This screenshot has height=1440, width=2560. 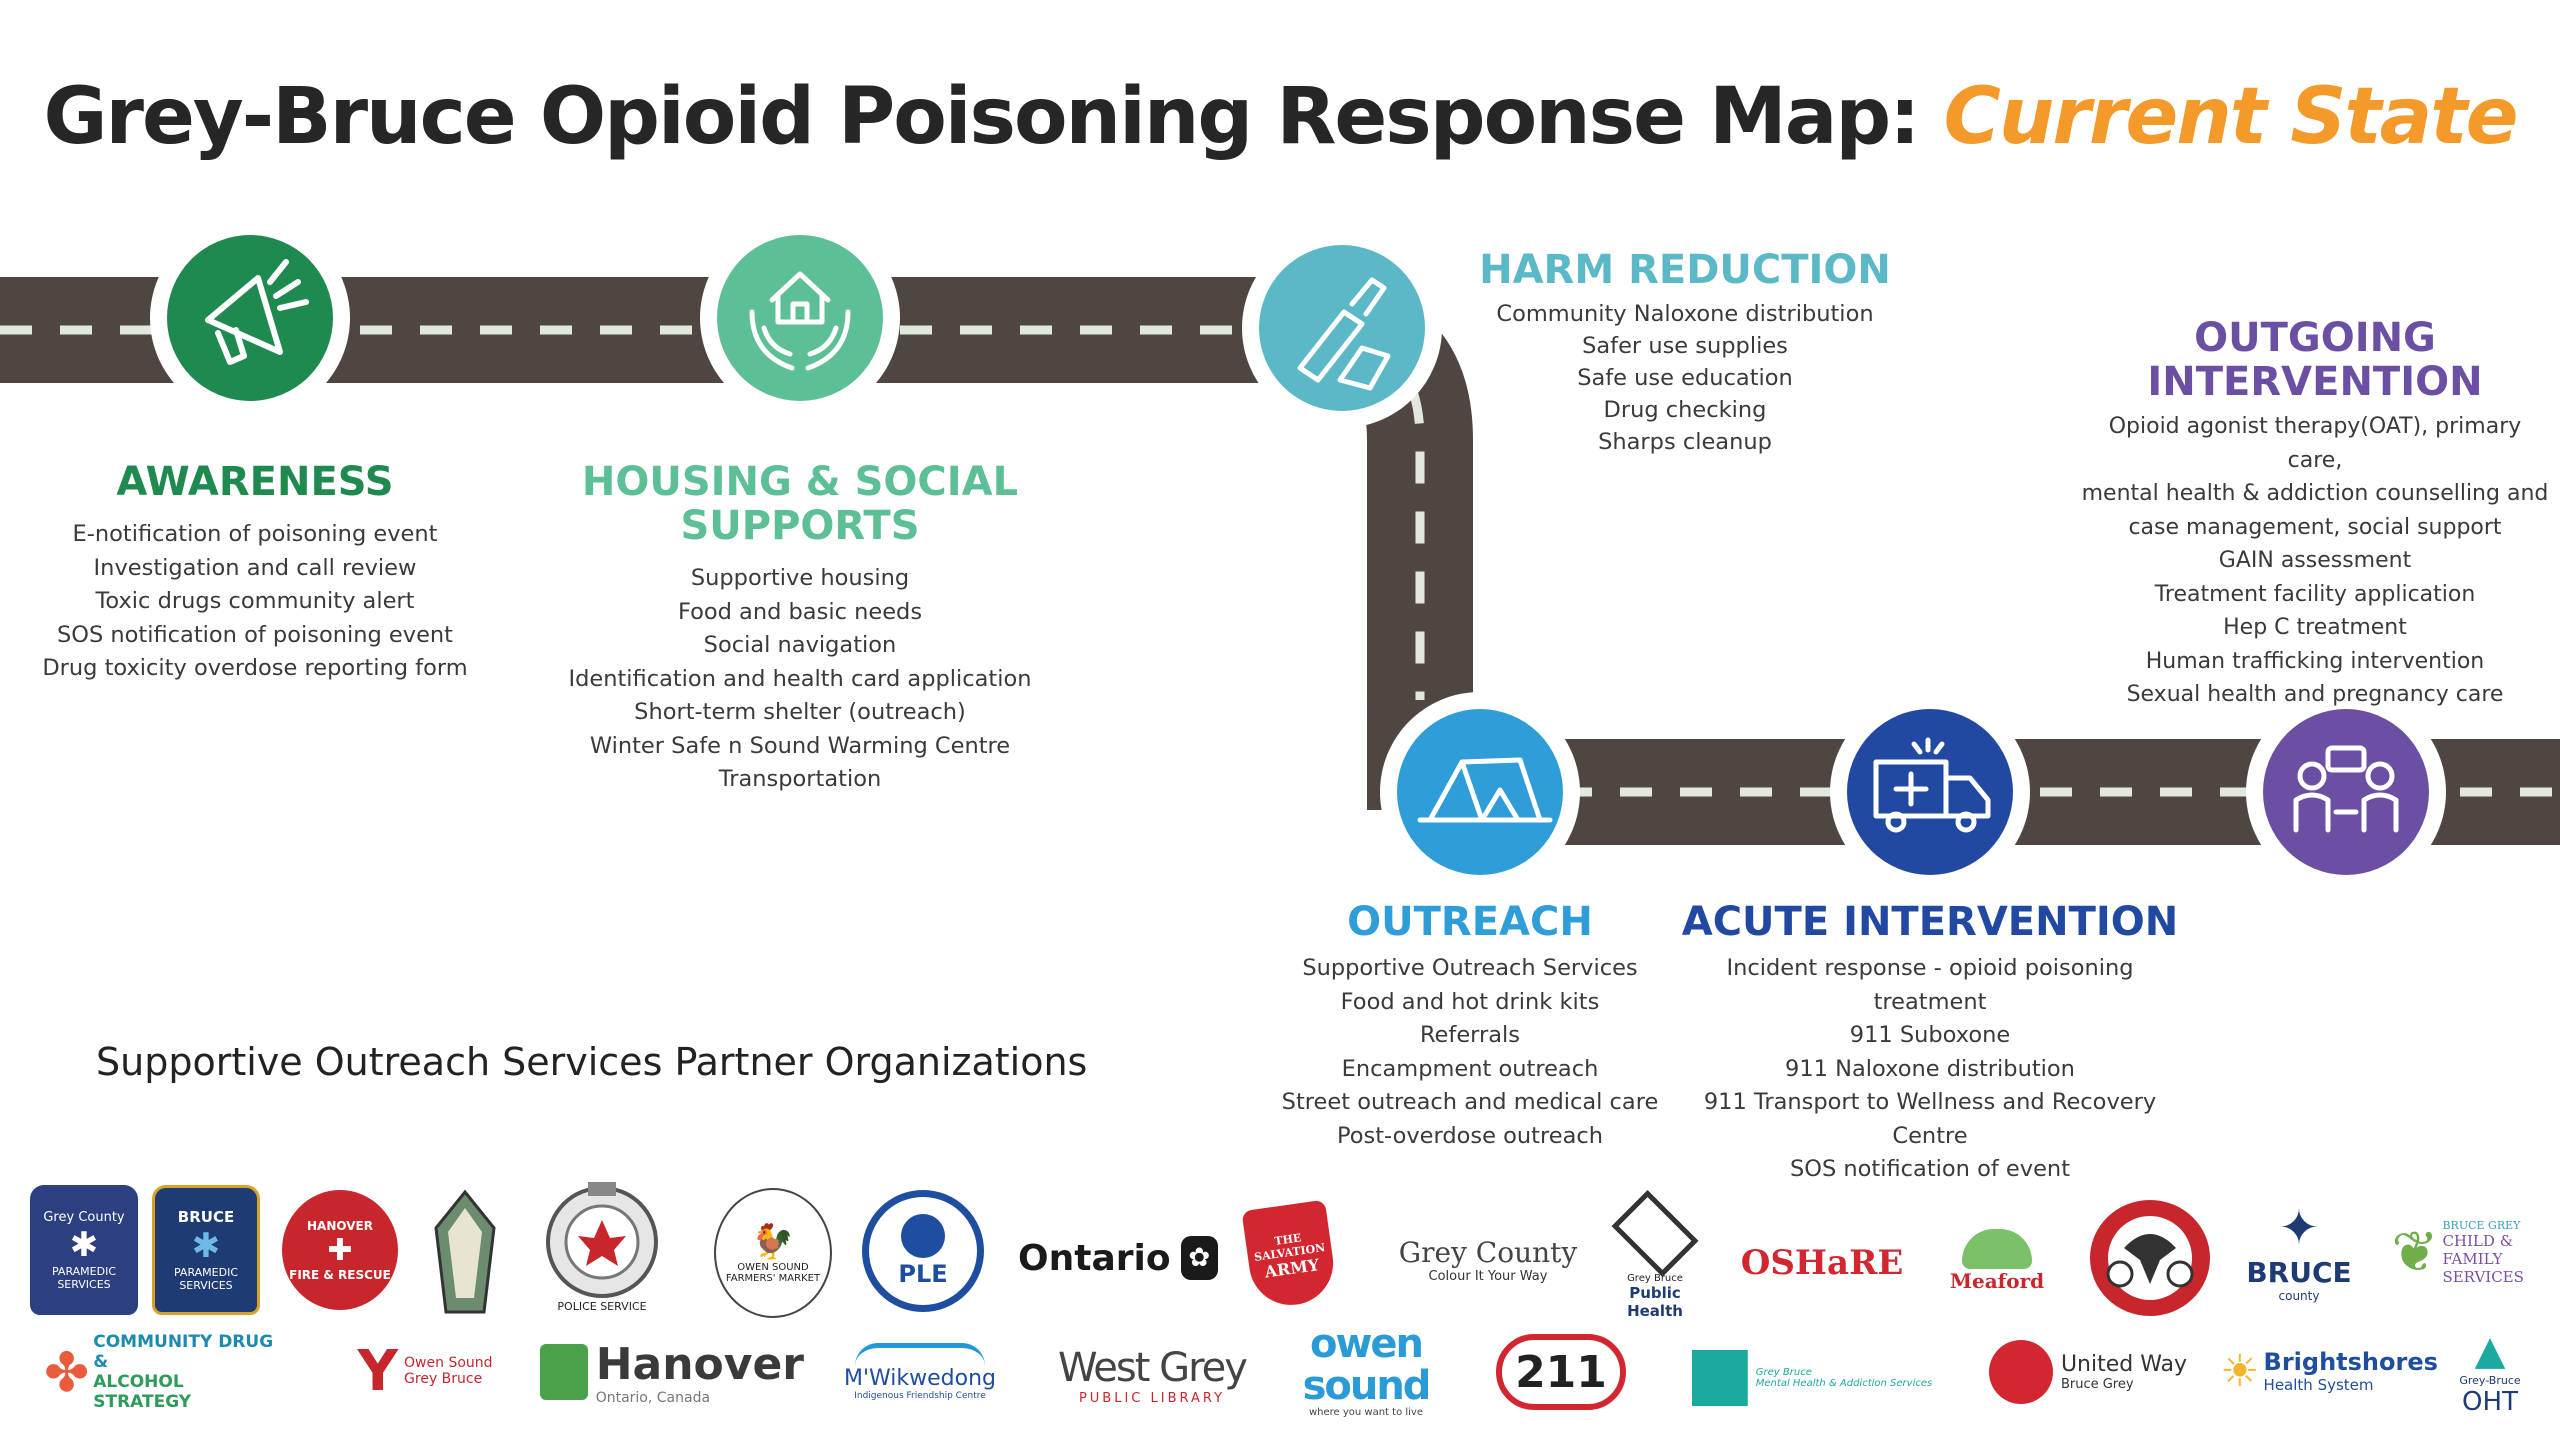 I want to click on logo-text: Brightshores, so click(x=2350, y=1362).